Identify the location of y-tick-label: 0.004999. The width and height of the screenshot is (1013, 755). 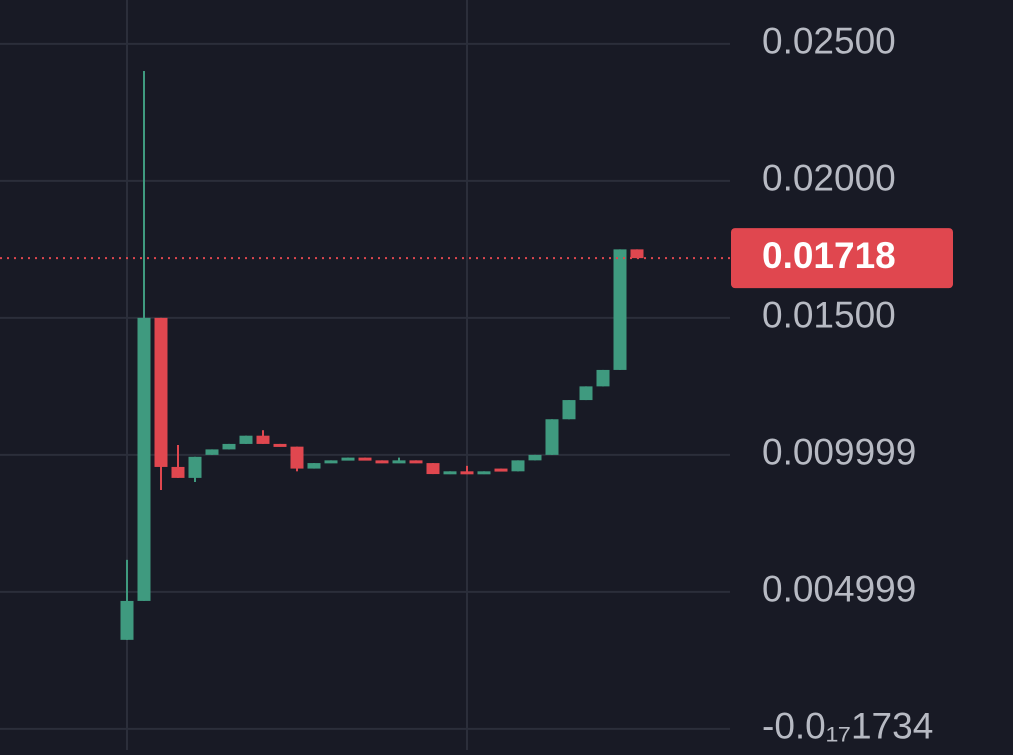
(839, 589).